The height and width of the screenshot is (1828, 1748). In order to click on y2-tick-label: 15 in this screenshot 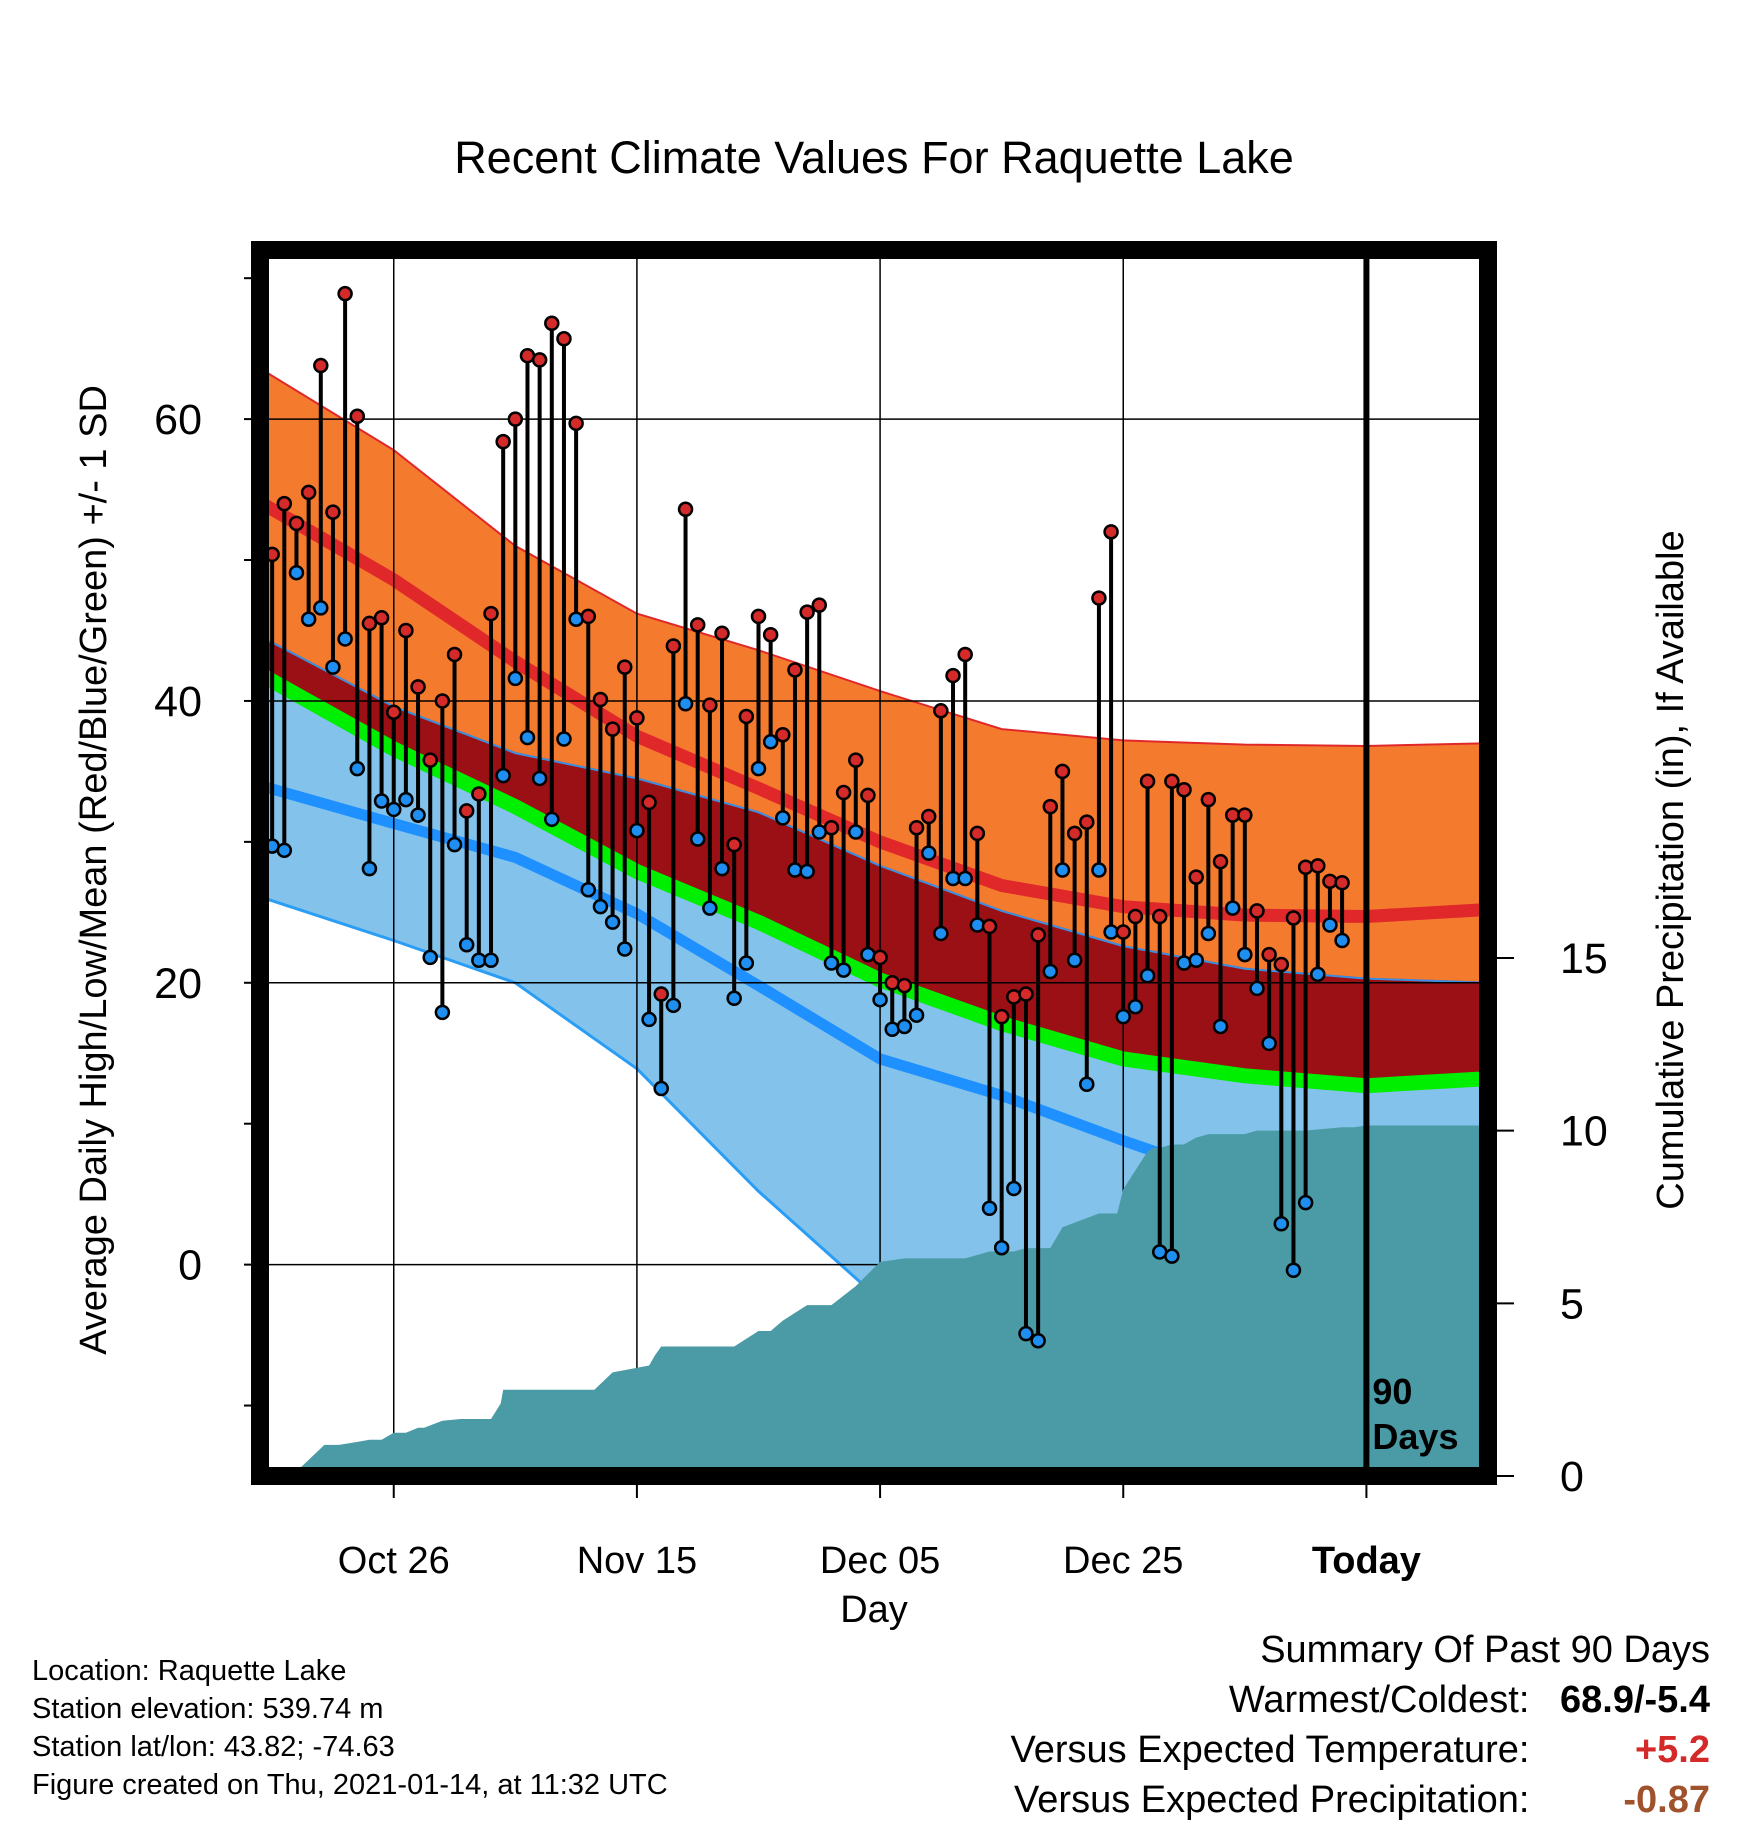, I will do `click(1584, 959)`.